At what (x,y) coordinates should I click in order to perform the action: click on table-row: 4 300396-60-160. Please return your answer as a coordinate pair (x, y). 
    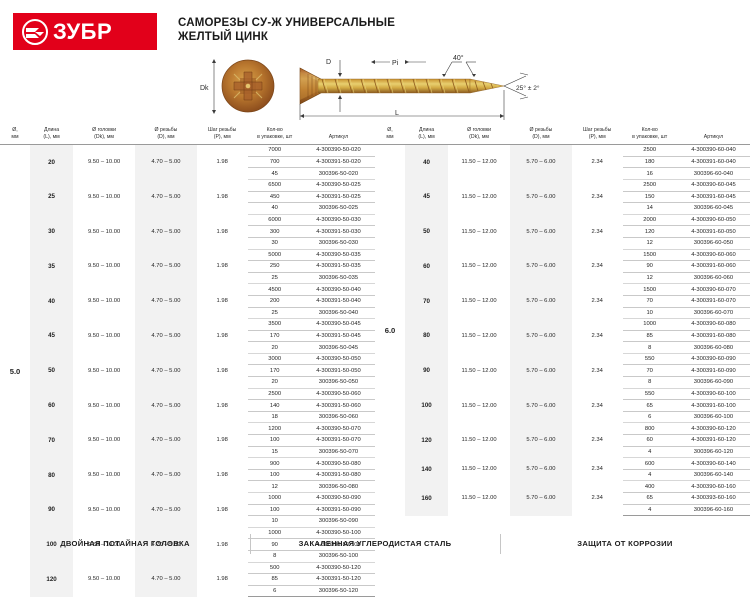
    Looking at the image, I should click on (562, 510).